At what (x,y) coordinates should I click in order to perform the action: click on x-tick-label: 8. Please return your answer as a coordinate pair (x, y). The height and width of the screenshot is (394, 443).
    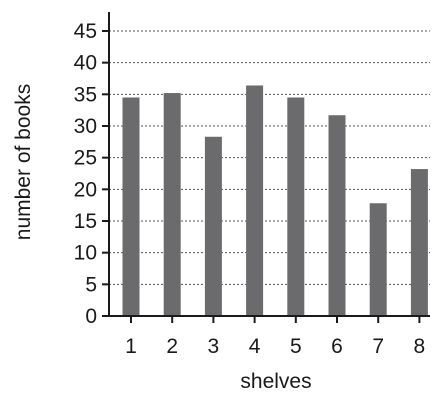
    Looking at the image, I should click on (420, 346).